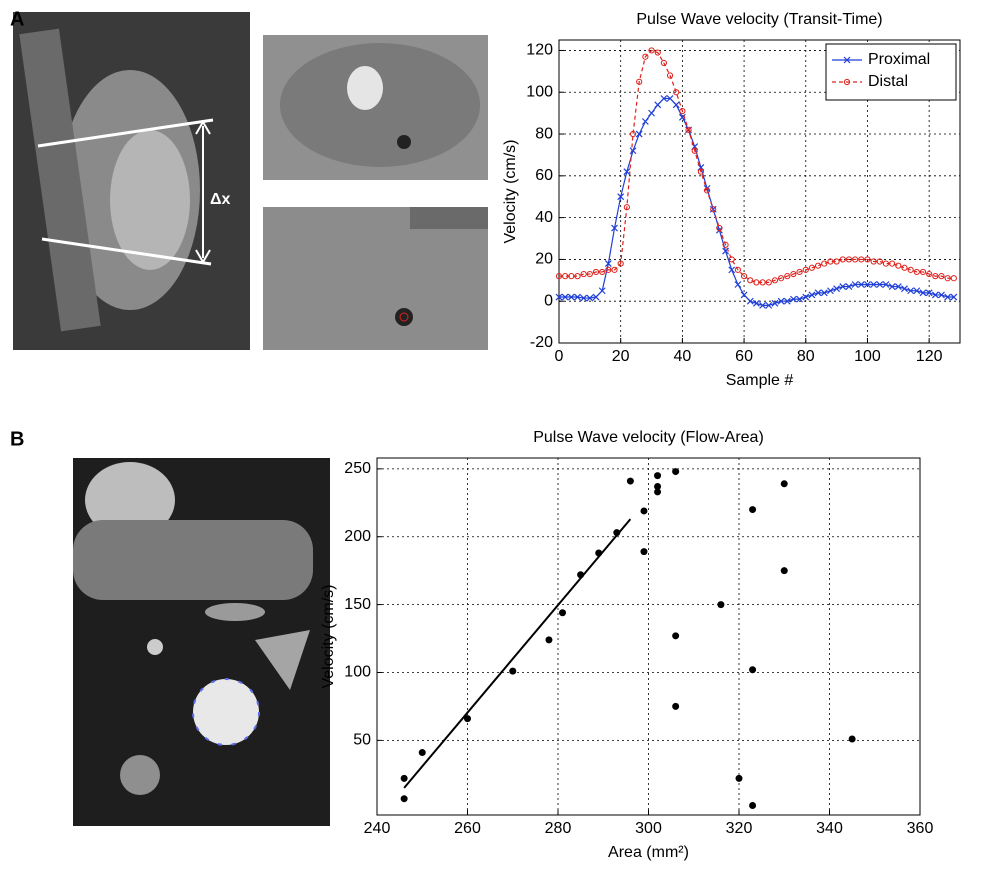 This screenshot has height=875, width=991. I want to click on panel-label: A, so click(17, 19).